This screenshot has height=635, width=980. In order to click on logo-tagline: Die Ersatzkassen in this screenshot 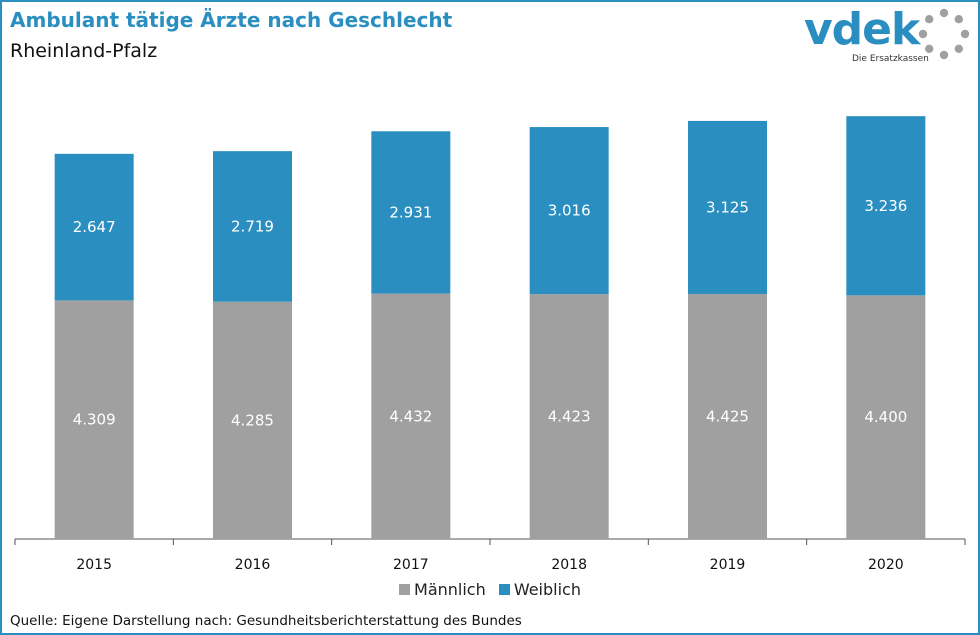, I will do `click(890, 59)`.